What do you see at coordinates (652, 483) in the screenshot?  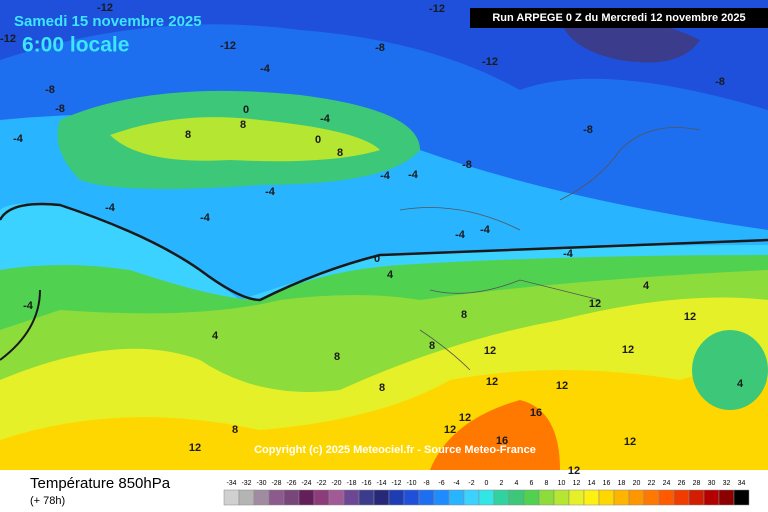 I see `legend-tick-label: 22` at bounding box center [652, 483].